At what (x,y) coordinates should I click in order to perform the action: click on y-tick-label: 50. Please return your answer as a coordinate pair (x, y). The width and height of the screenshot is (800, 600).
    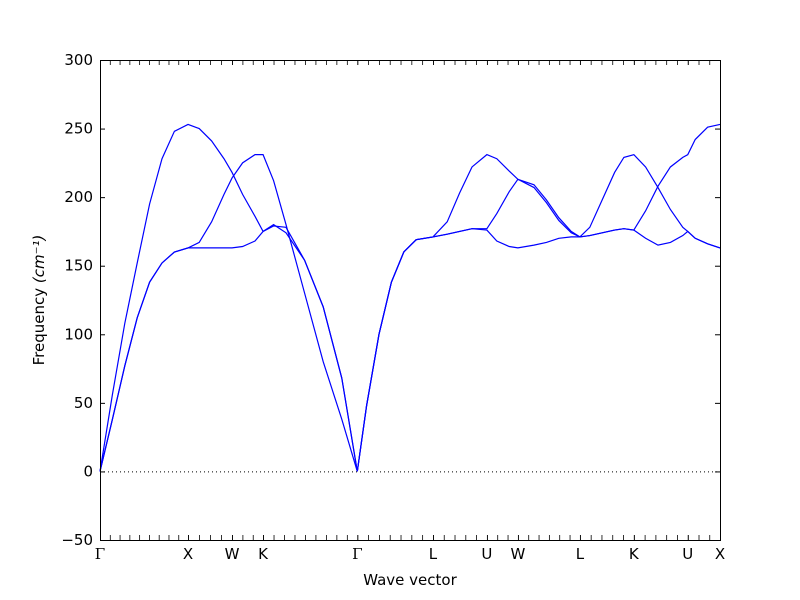
    Looking at the image, I should click on (83, 403).